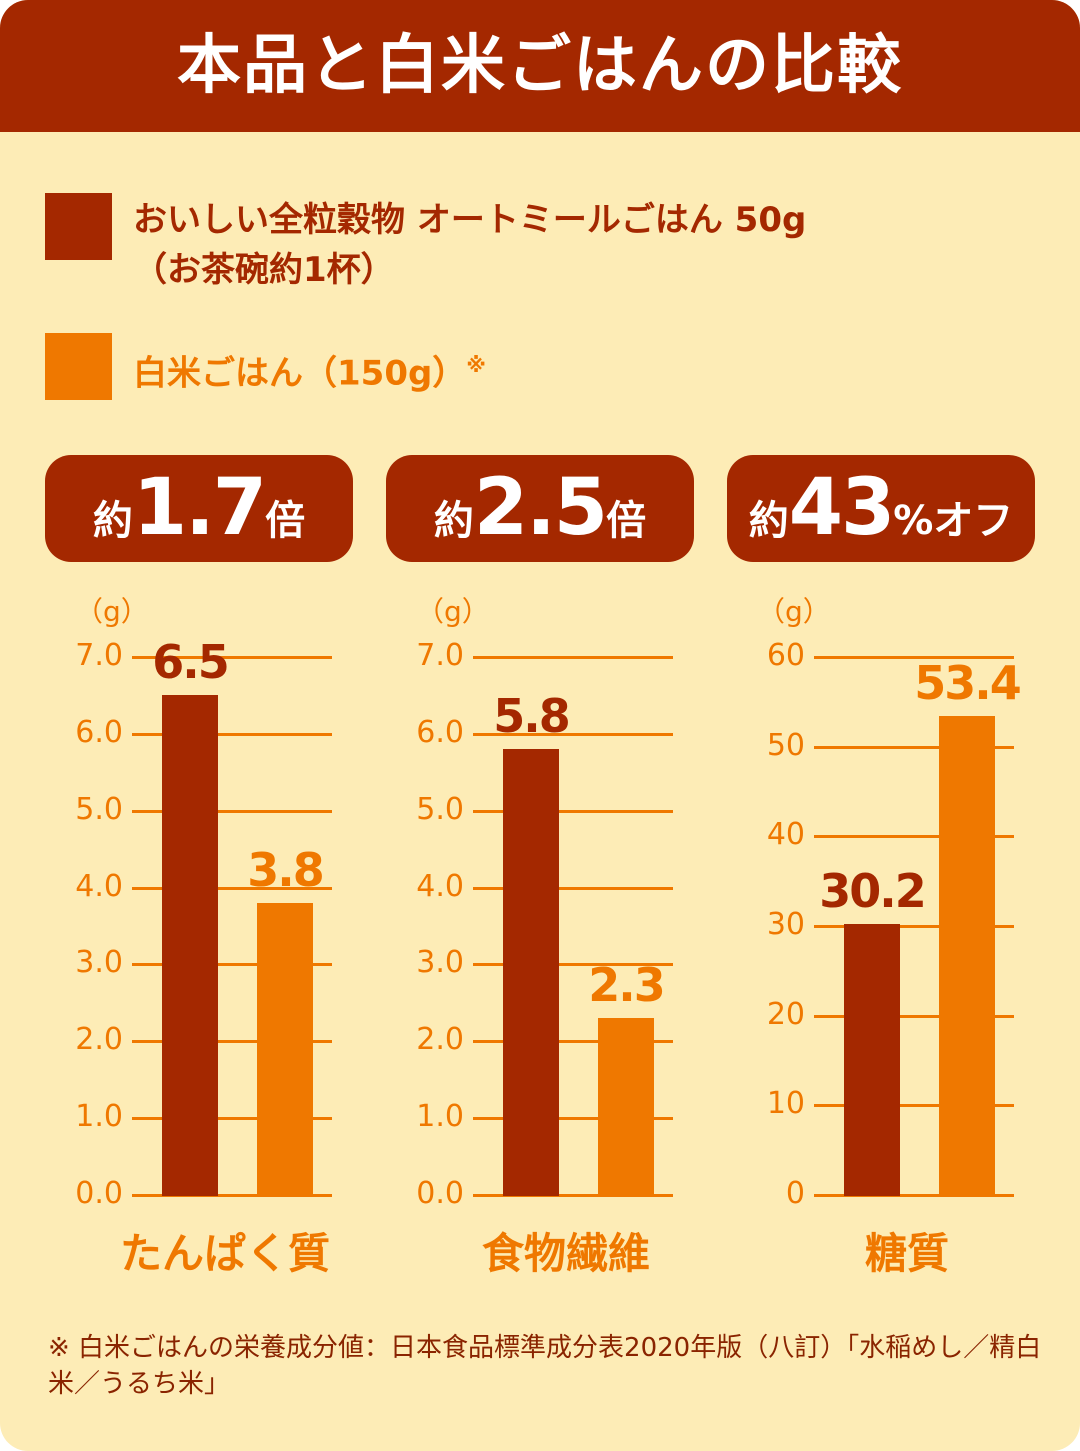  What do you see at coordinates (540, 66) in the screenshot?
I see `page-title: 本品と白米ごはんの比較` at bounding box center [540, 66].